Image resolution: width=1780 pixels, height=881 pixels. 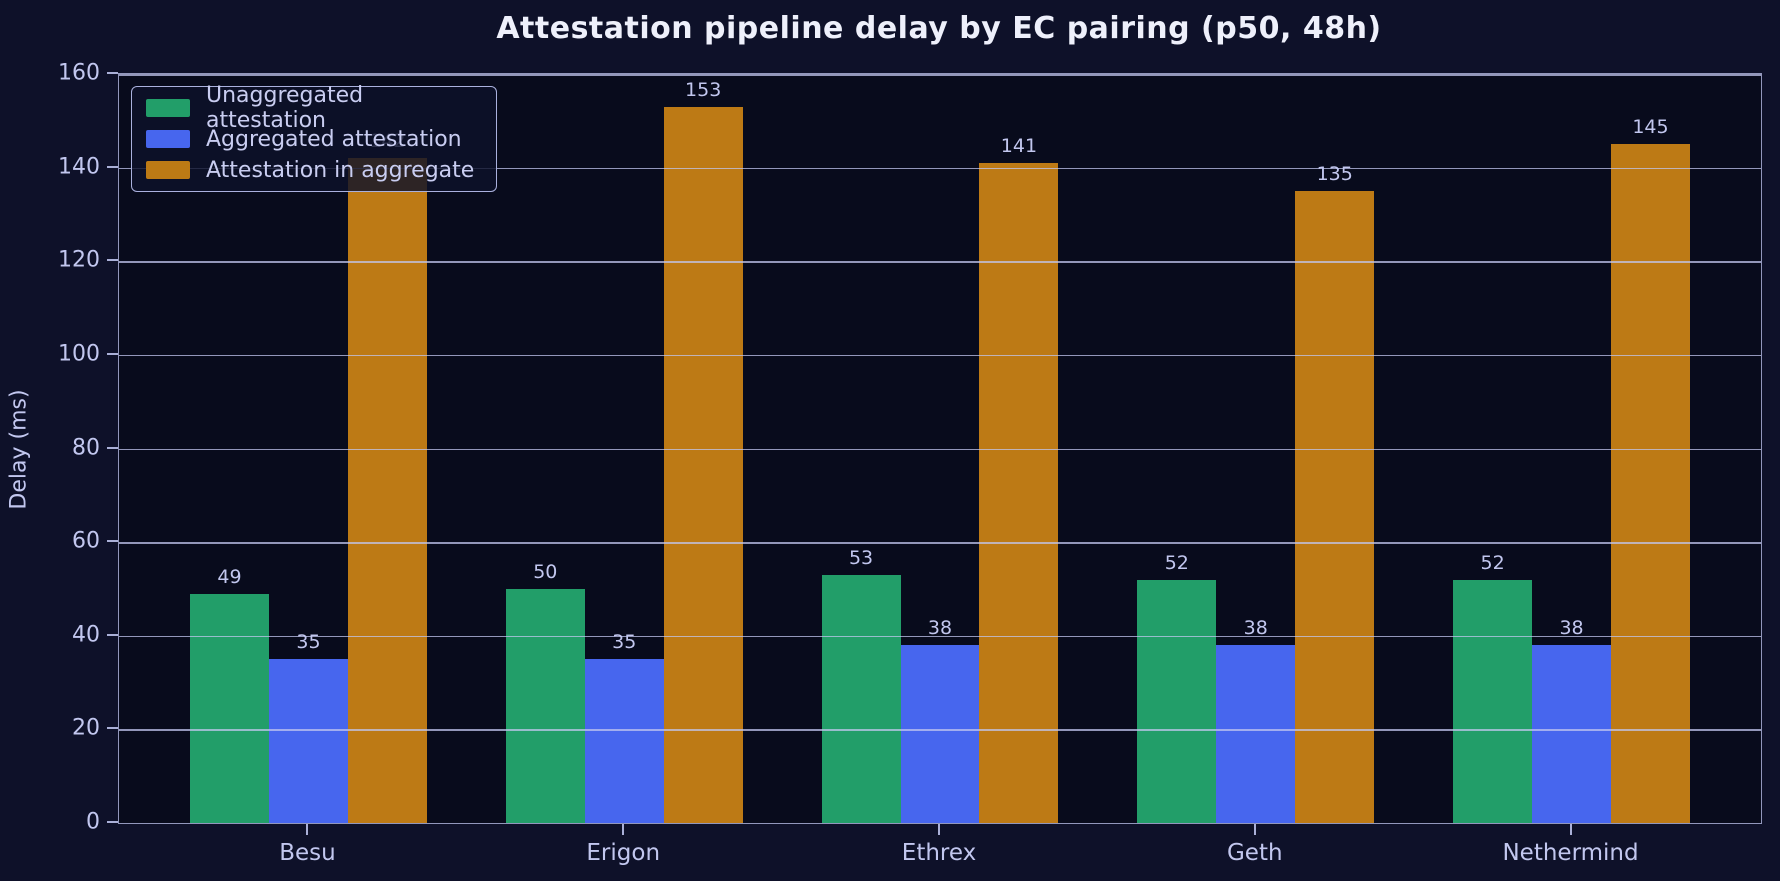 What do you see at coordinates (1019, 145) in the screenshot?
I see `bar-value-label: 141` at bounding box center [1019, 145].